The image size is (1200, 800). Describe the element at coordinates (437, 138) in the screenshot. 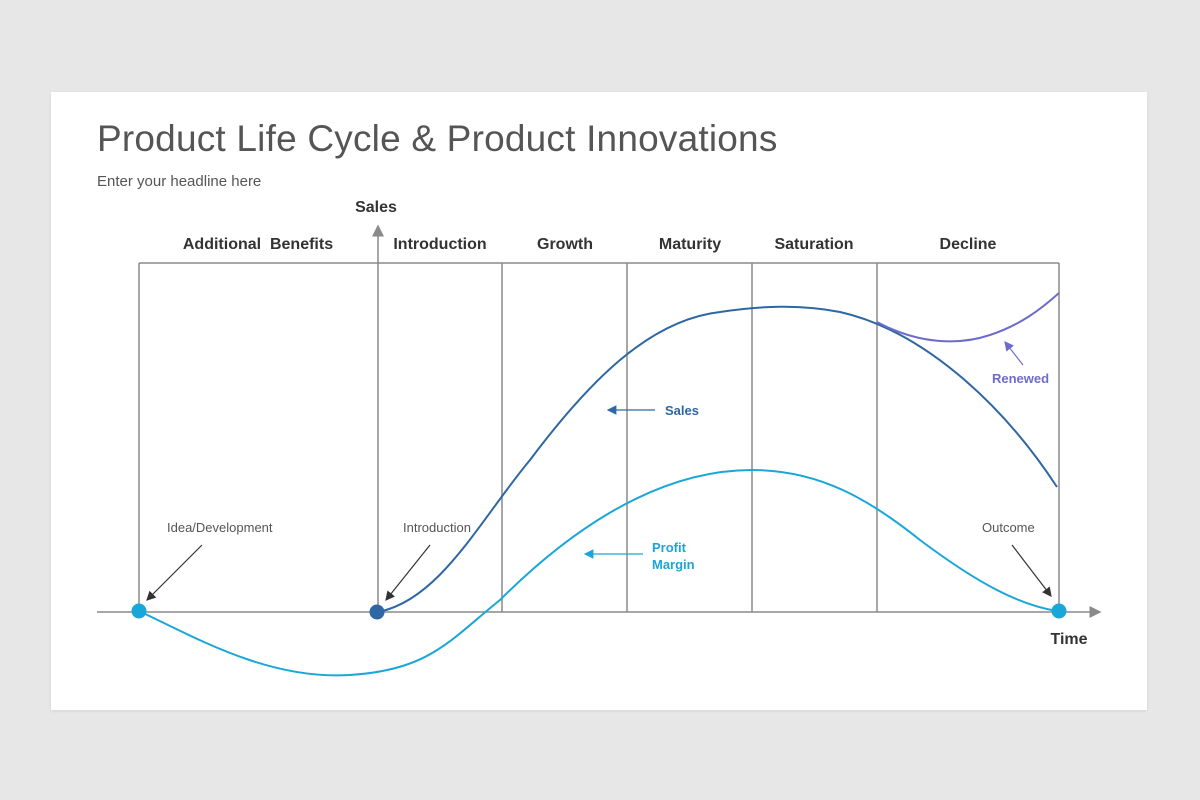

I see `page-title: Product Life Cycle & Product Innovations` at that location.